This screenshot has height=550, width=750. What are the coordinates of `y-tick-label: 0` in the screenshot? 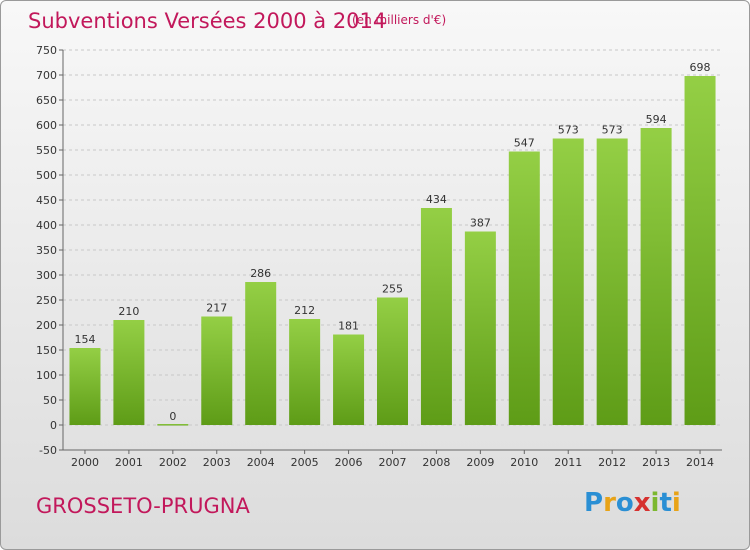 It's located at (53, 425).